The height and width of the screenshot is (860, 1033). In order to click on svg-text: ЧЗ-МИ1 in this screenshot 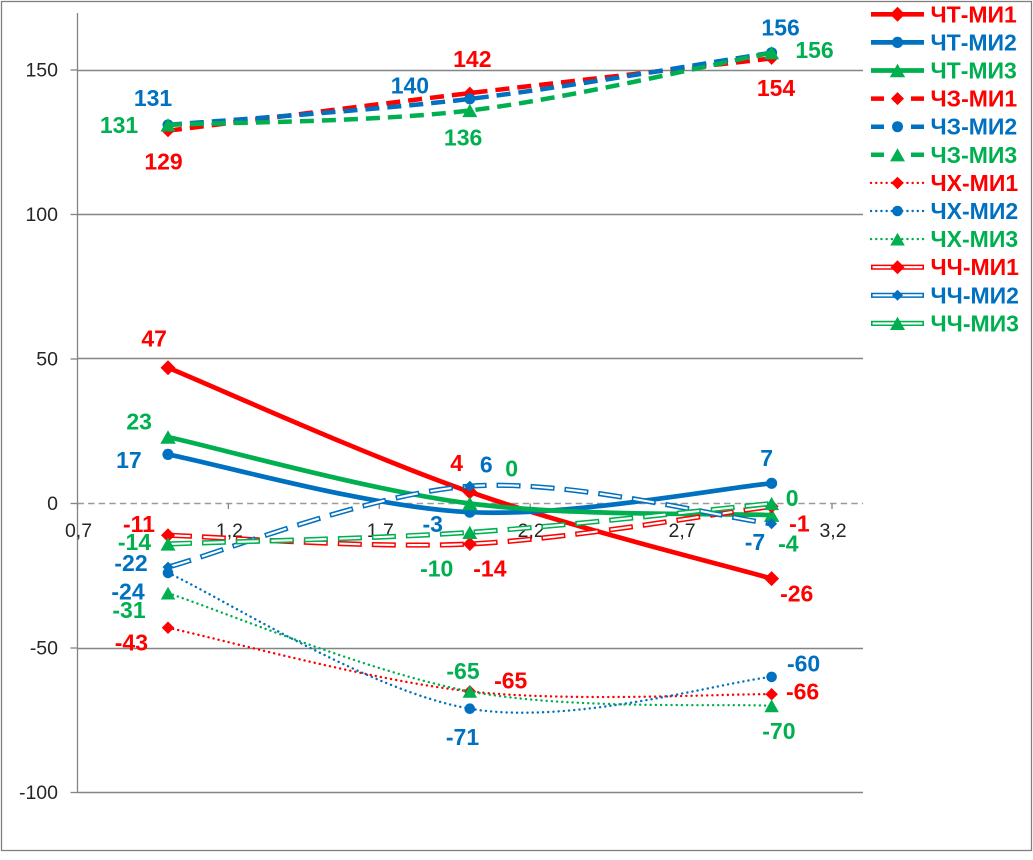, I will do `click(974, 99)`.